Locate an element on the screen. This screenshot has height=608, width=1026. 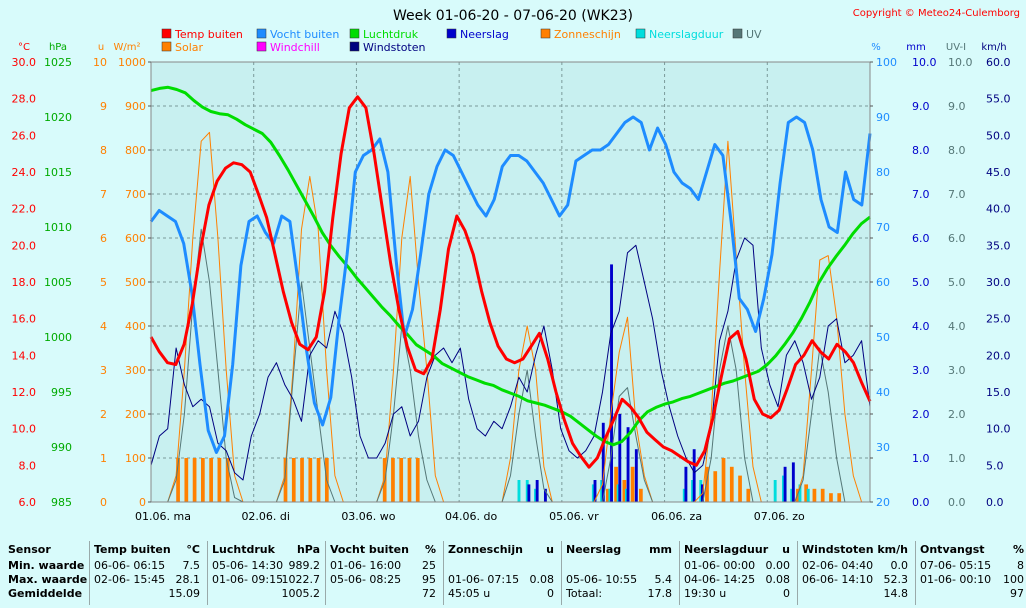
axis-unit-label: UV-I is located at coordinates (956, 47).